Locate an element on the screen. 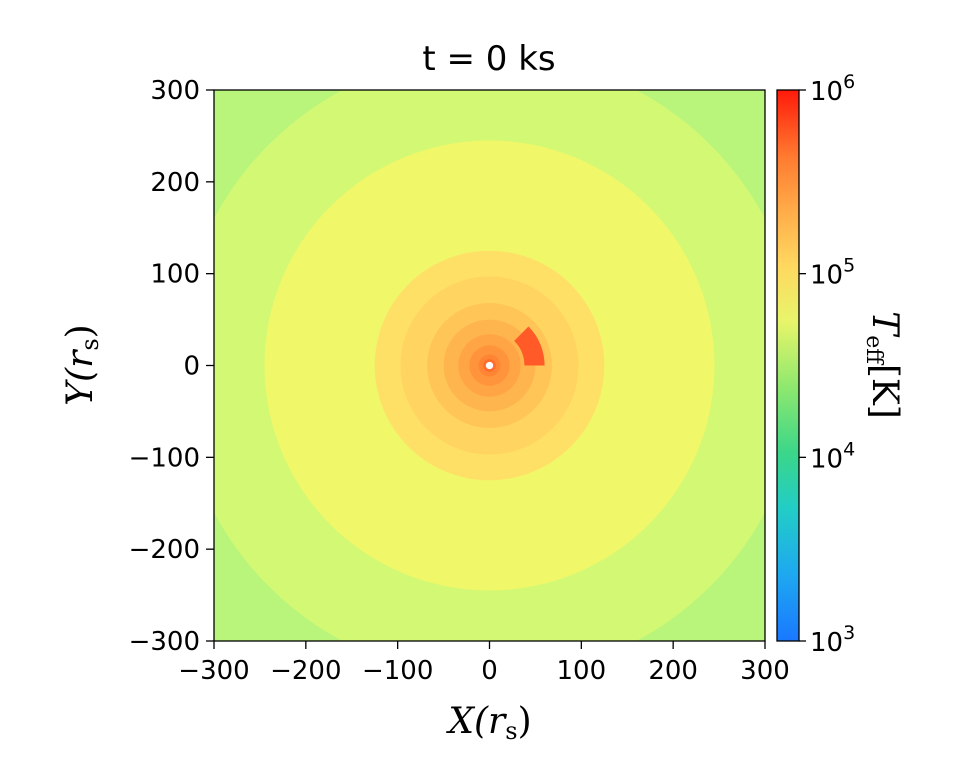 Image resolution: width=960 pixels, height=780 pixels. x-tick-label: −100 is located at coordinates (397, 671).